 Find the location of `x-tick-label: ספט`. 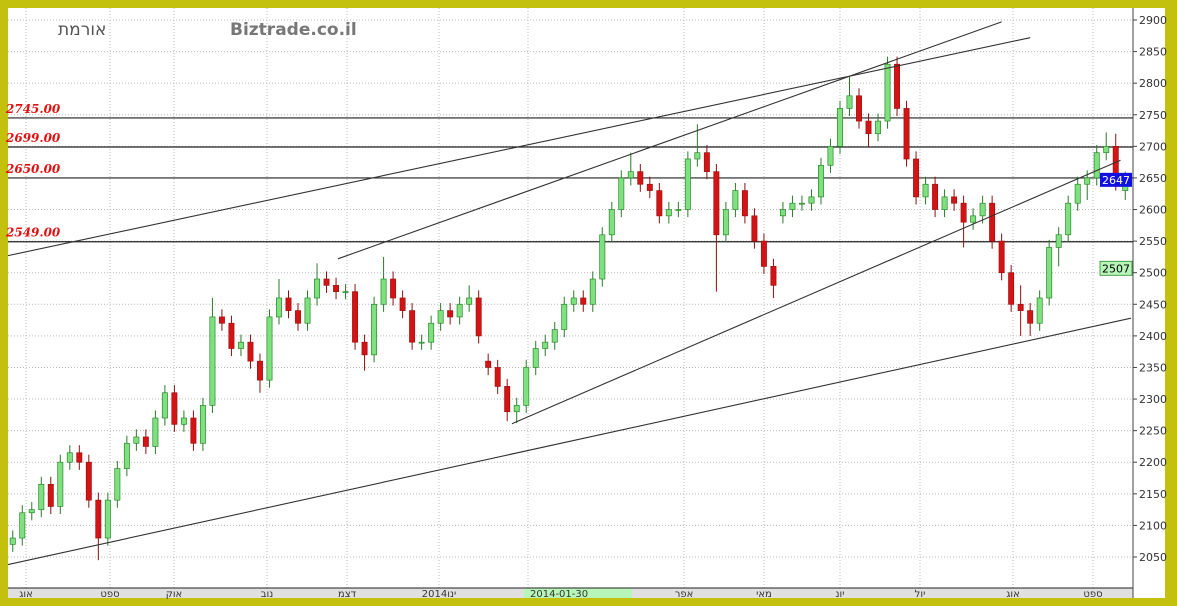

x-tick-label: ספט is located at coordinates (109, 594).